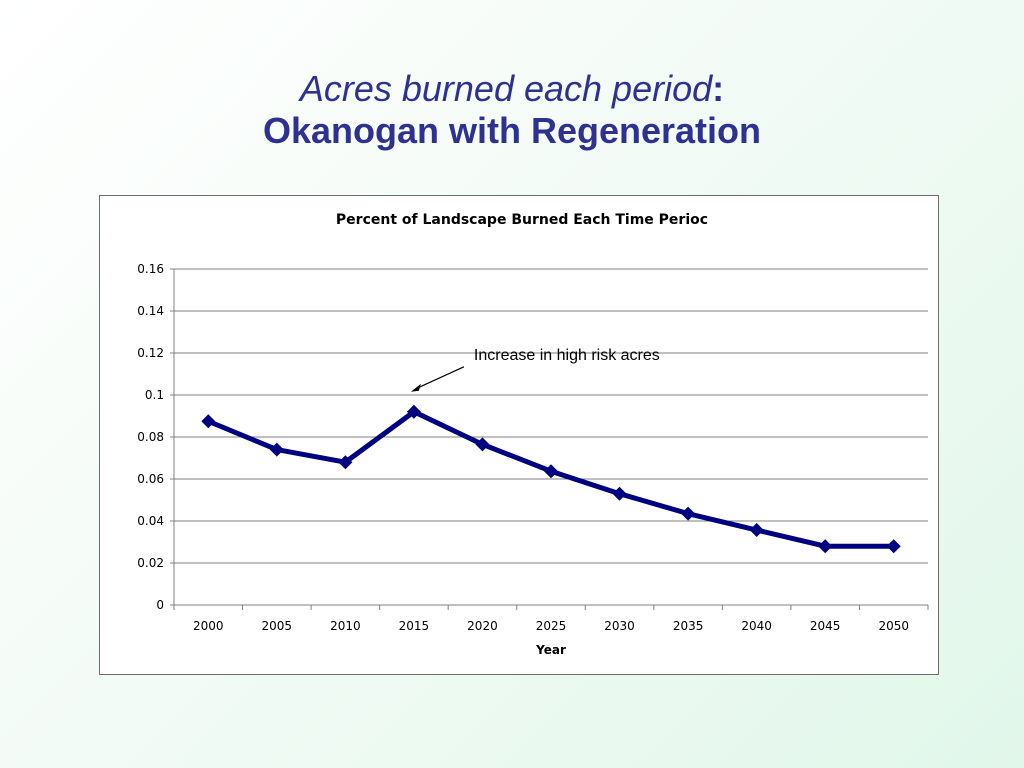 The image size is (1024, 768). Describe the element at coordinates (688, 626) in the screenshot. I see `x-tick-label: 2035` at that location.